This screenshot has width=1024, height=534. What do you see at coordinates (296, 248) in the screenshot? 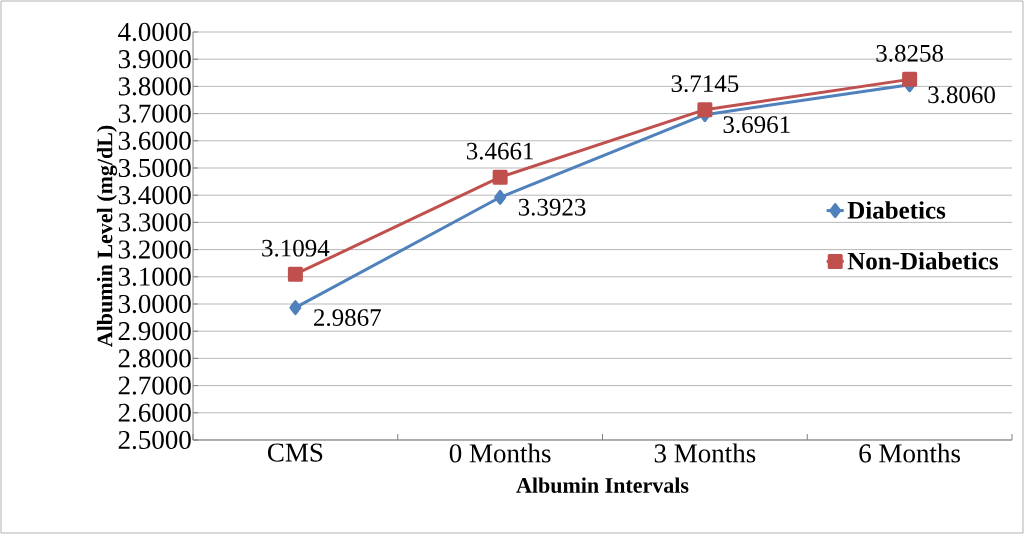
I see `data-label: 3.1094` at bounding box center [296, 248].